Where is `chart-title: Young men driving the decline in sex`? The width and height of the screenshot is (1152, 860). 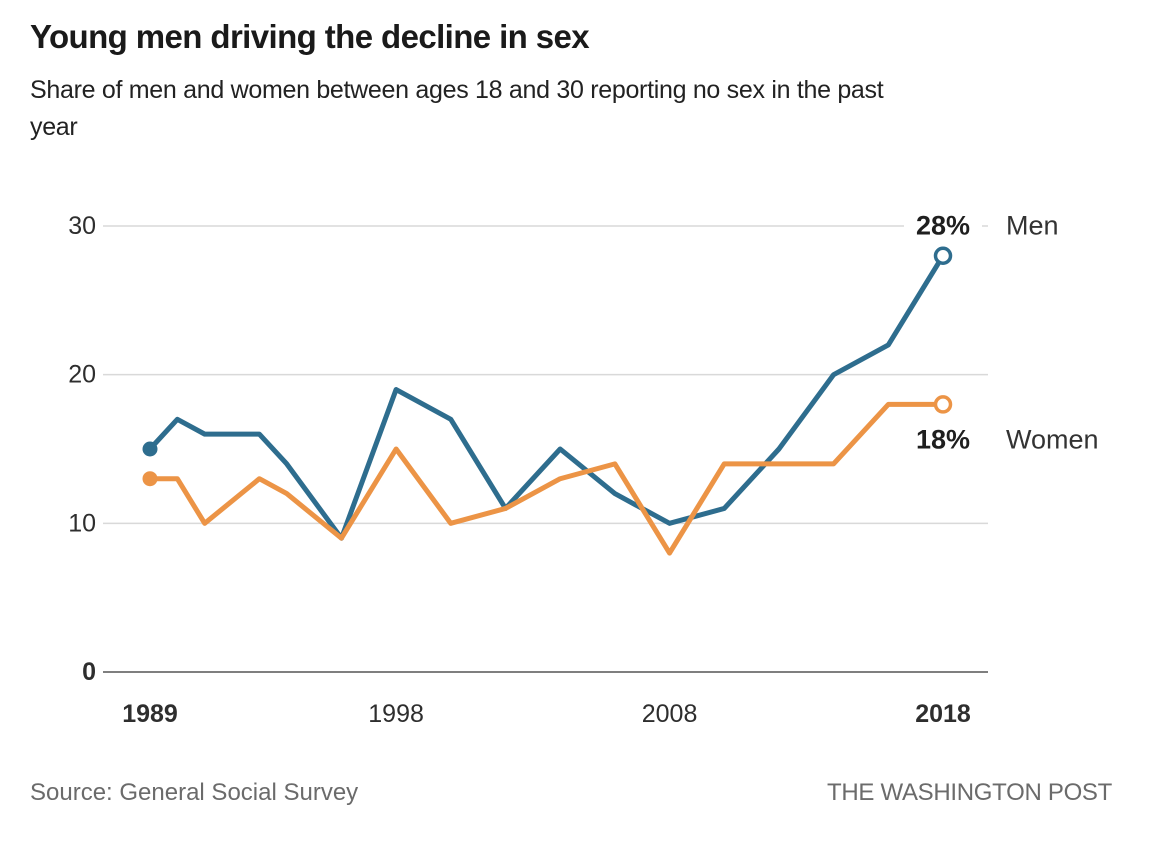
chart-title: Young men driving the decline in sex is located at coordinates (310, 36).